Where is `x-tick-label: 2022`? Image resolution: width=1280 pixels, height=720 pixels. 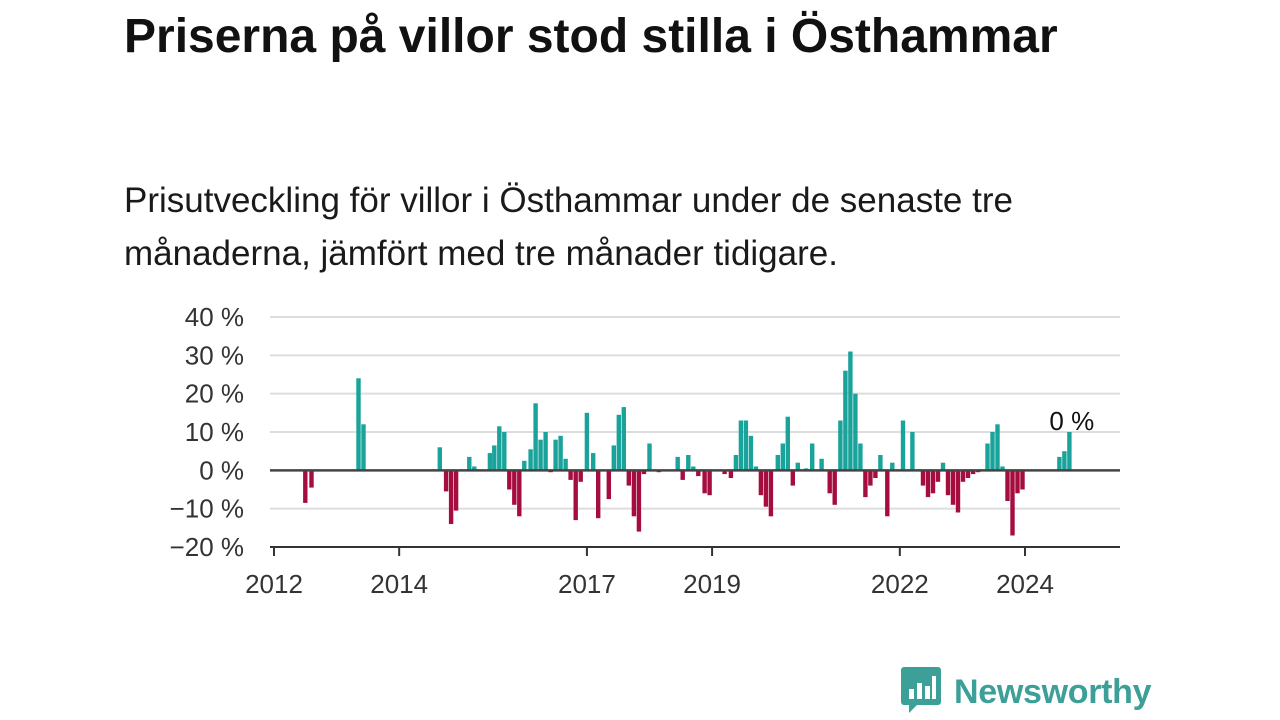
x-tick-label: 2022 is located at coordinates (900, 584).